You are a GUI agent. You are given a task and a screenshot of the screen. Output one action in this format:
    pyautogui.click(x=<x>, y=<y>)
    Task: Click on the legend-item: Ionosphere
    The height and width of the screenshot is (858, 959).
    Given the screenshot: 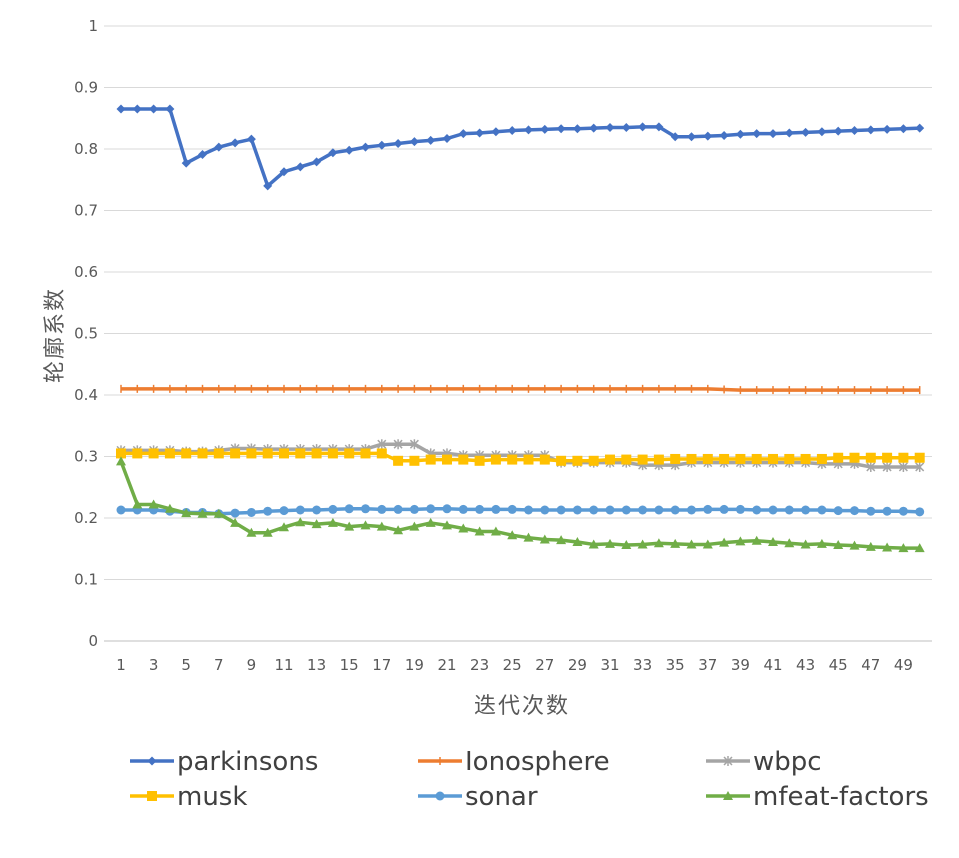 What is the action you would take?
    pyautogui.click(x=514, y=762)
    